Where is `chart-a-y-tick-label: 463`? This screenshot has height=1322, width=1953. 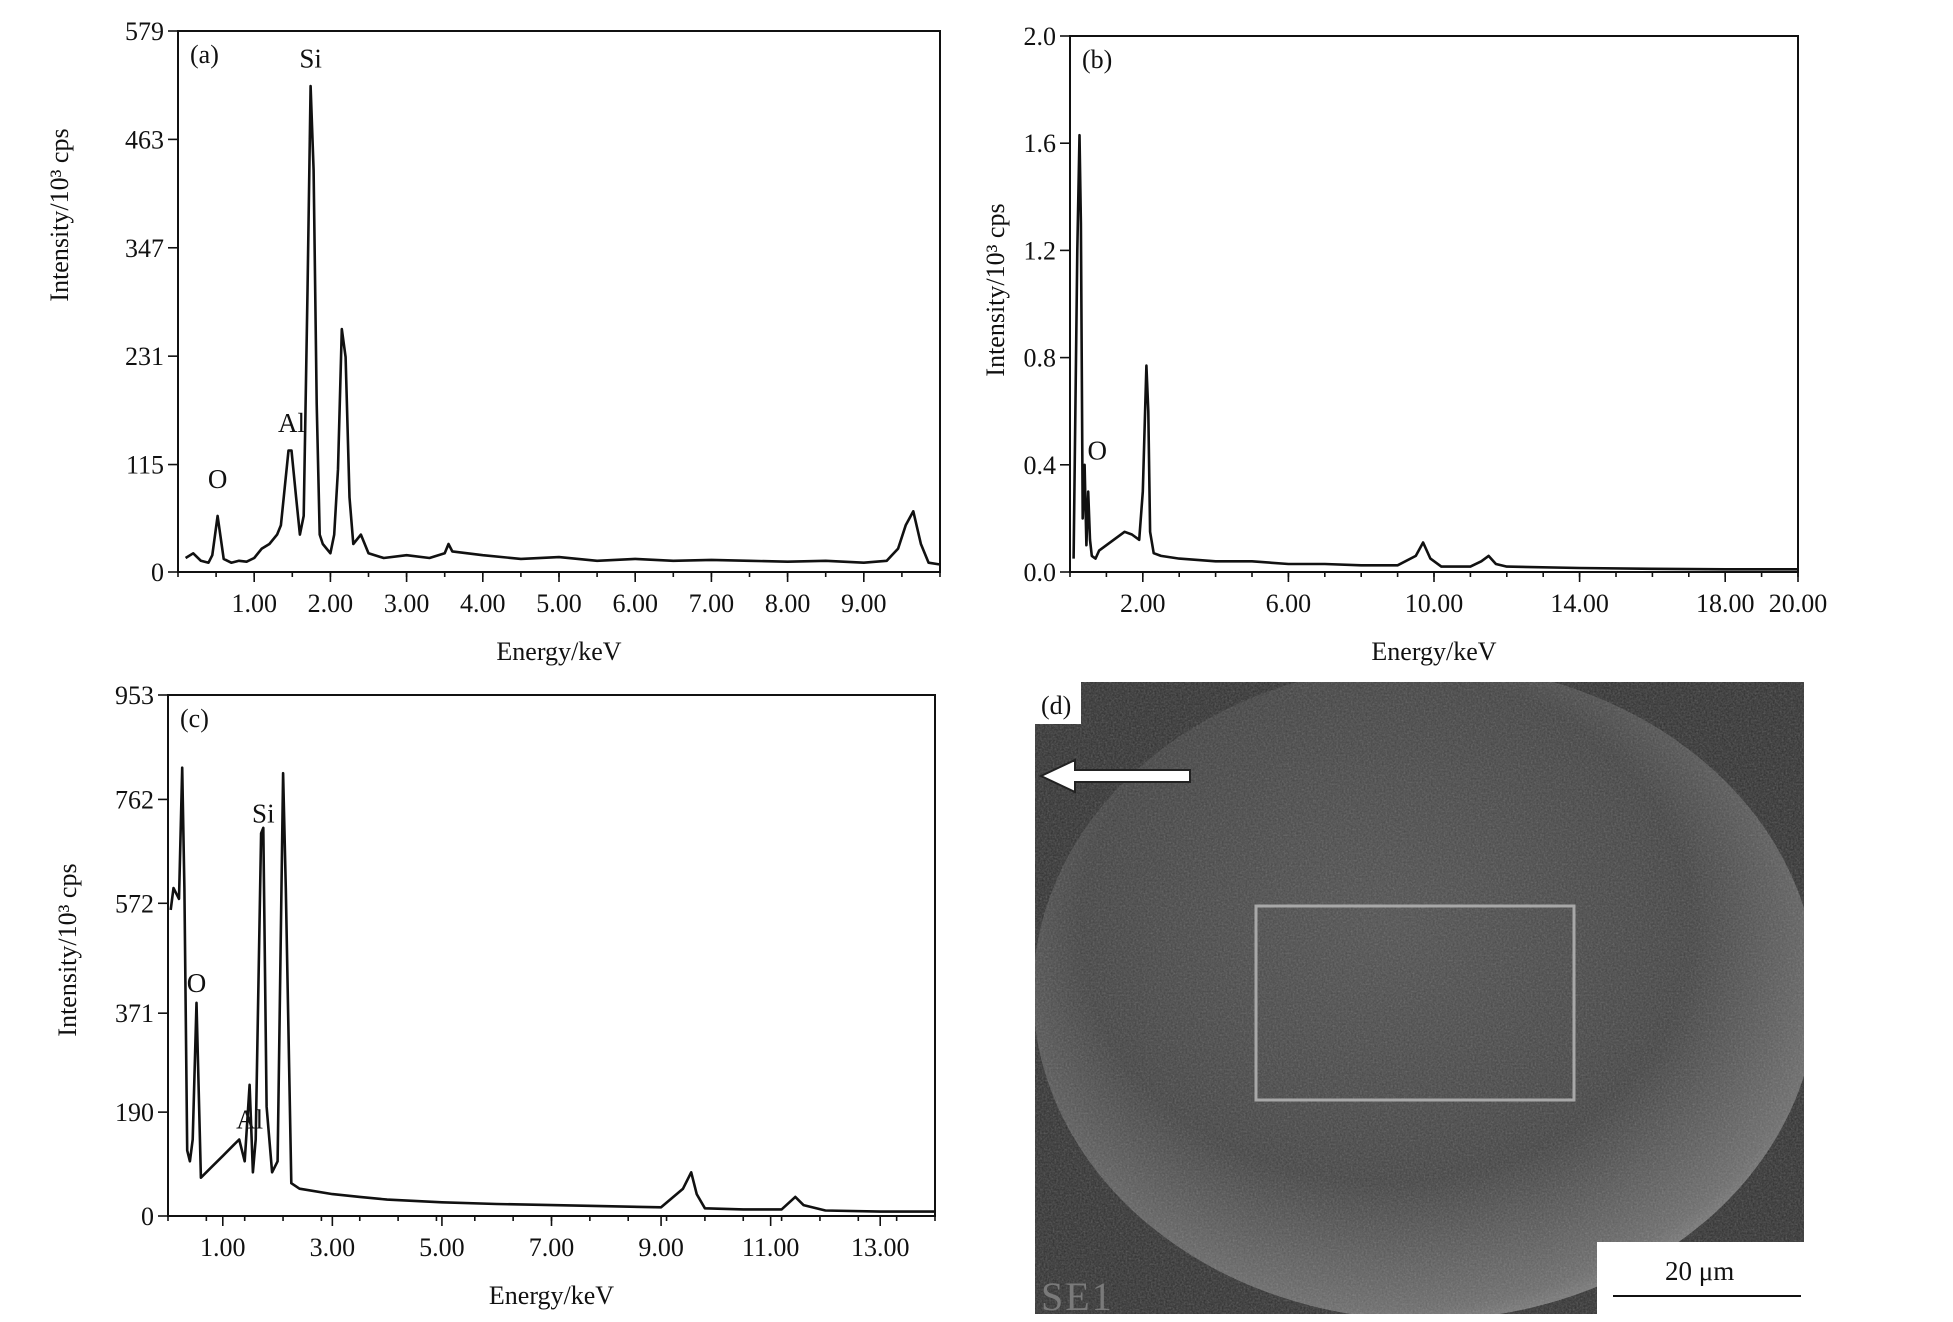
chart-a-y-tick-label: 463 is located at coordinates (144, 139).